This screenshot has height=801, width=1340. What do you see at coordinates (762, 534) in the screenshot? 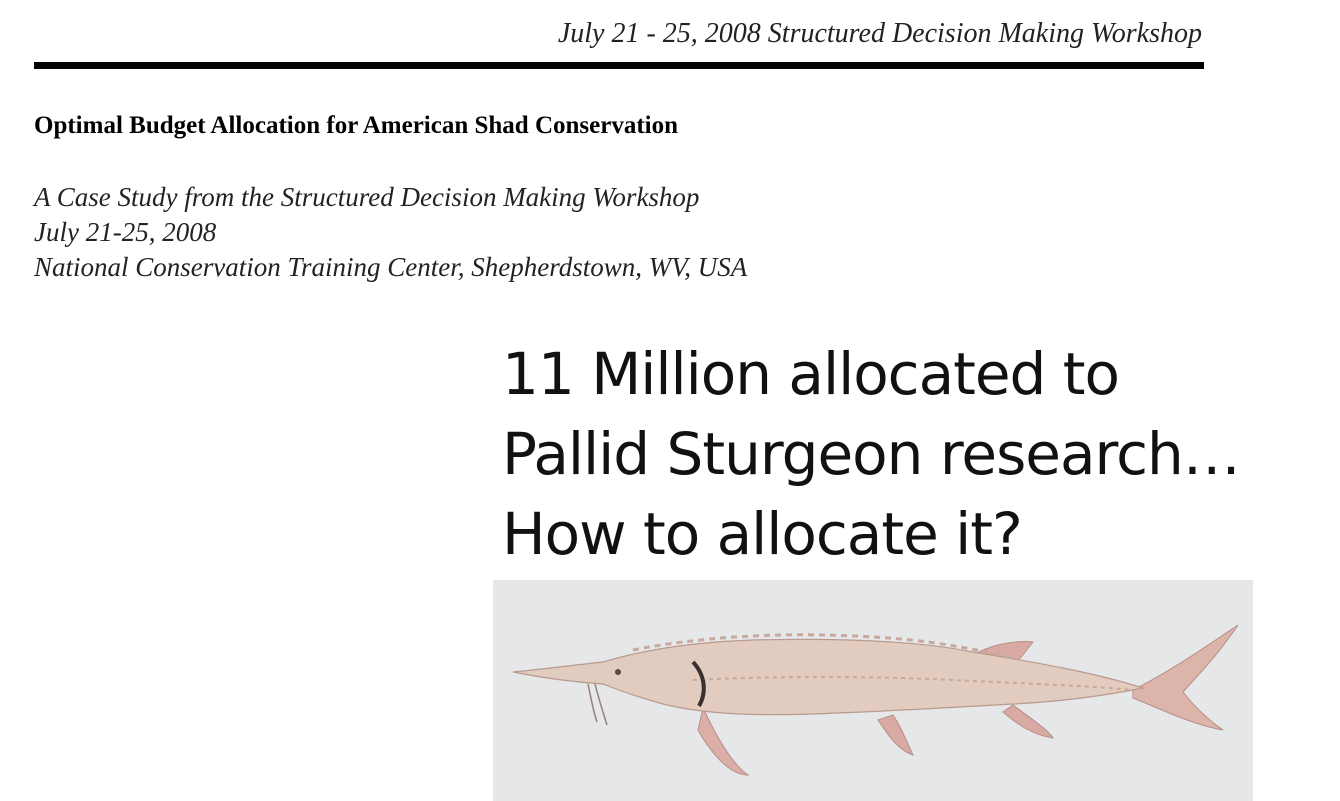
I see `overlay-line-question: How to allocate it?` at bounding box center [762, 534].